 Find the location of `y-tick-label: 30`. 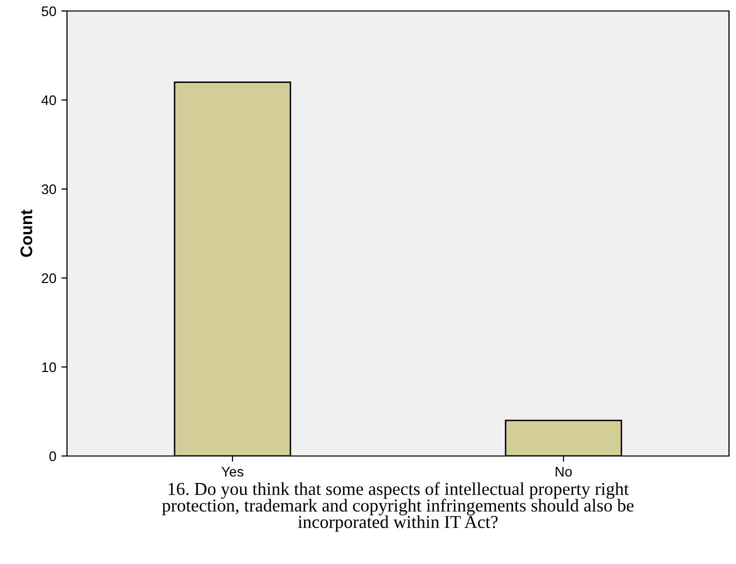

y-tick-label: 30 is located at coordinates (49, 189).